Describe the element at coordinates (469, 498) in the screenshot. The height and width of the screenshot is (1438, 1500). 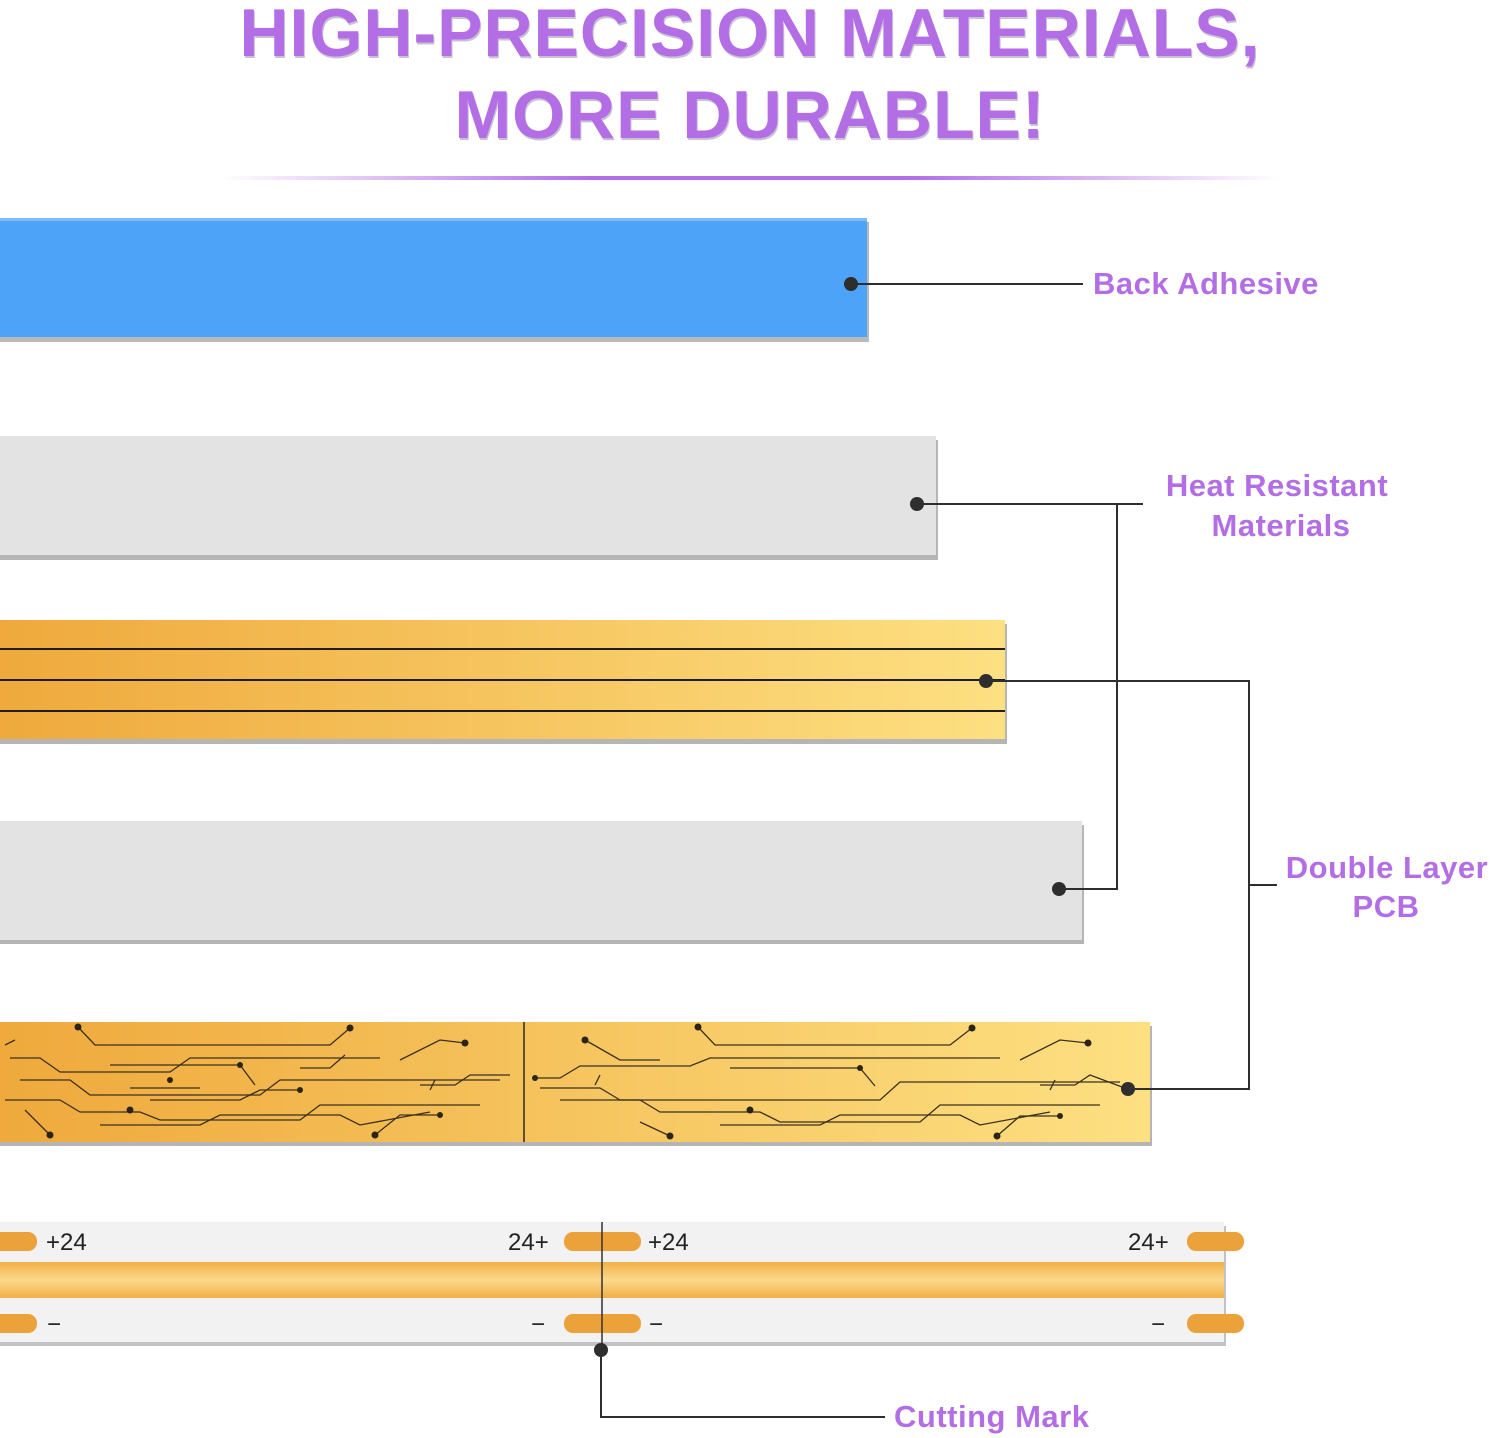
I see `layer-insulation-top` at that location.